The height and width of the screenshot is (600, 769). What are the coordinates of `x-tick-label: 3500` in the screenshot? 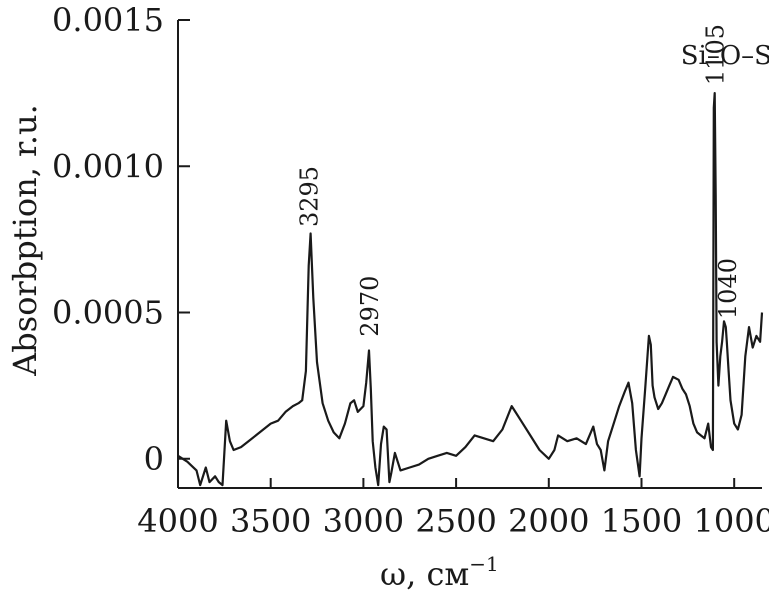 It's located at (270, 521).